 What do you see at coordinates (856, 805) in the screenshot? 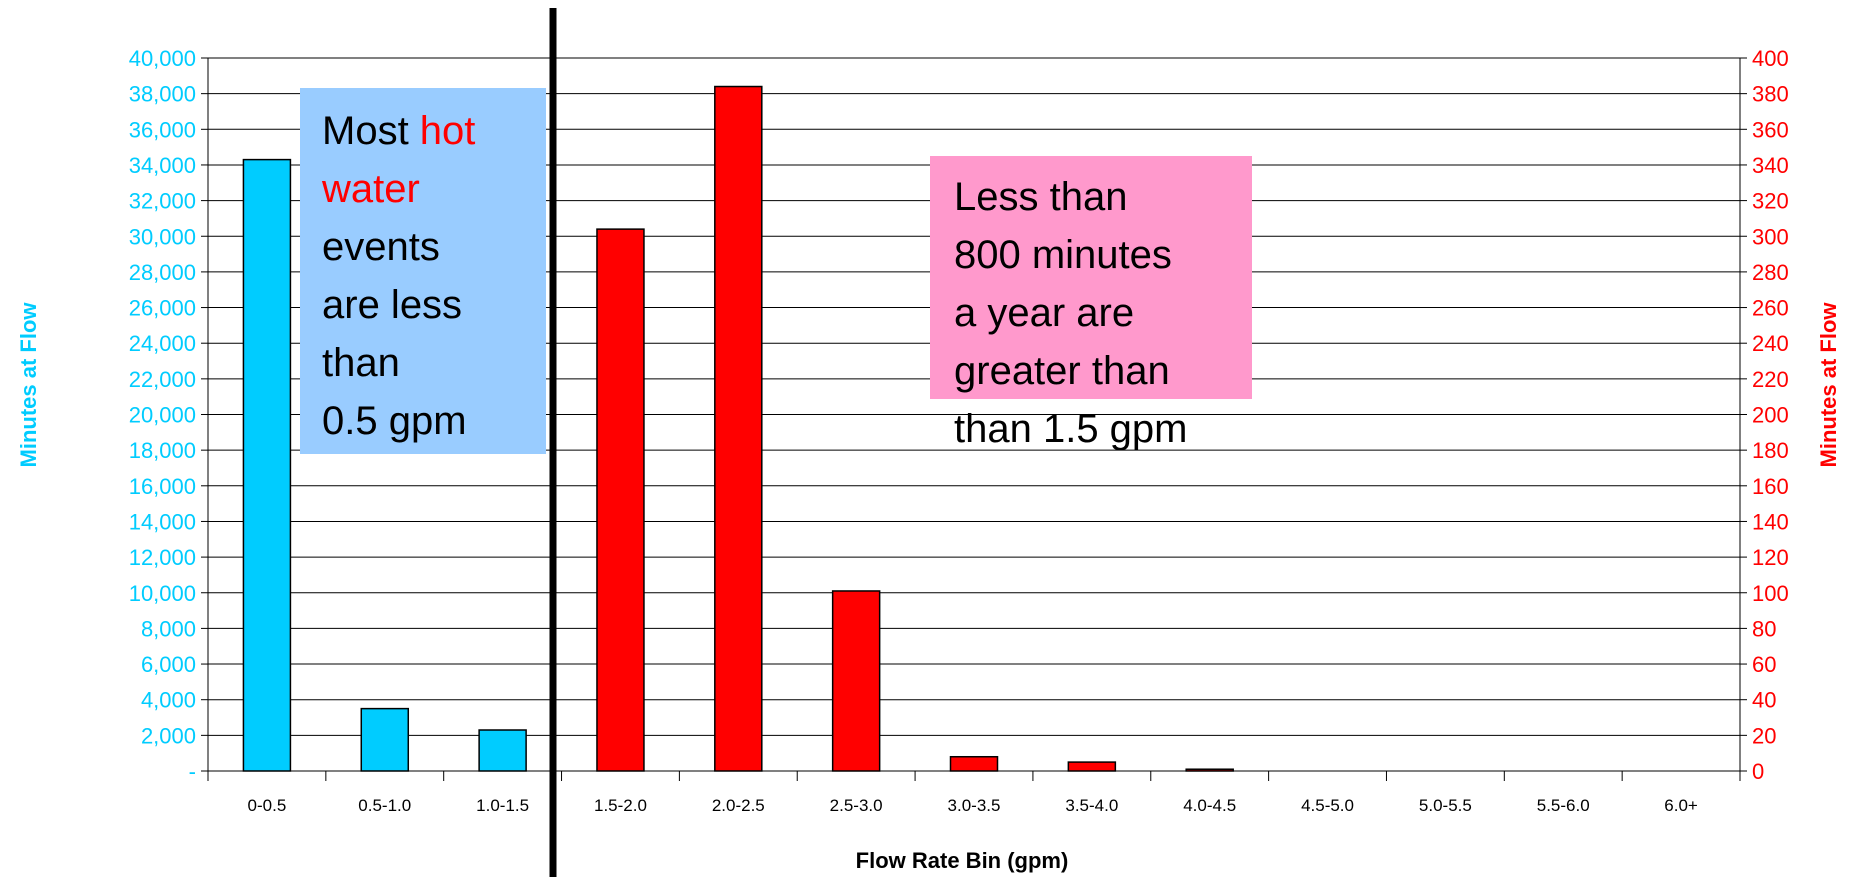
I see `x-tick-label: 2.5-3.0` at bounding box center [856, 805].